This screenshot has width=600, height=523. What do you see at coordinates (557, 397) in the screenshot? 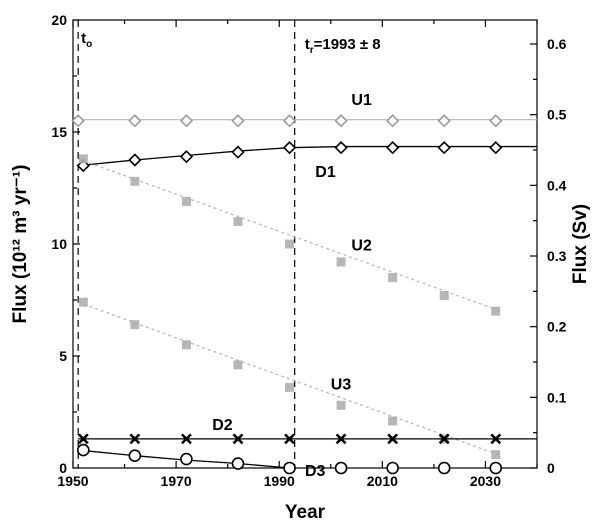
I see `y2-tick-label: 0.1` at bounding box center [557, 397].